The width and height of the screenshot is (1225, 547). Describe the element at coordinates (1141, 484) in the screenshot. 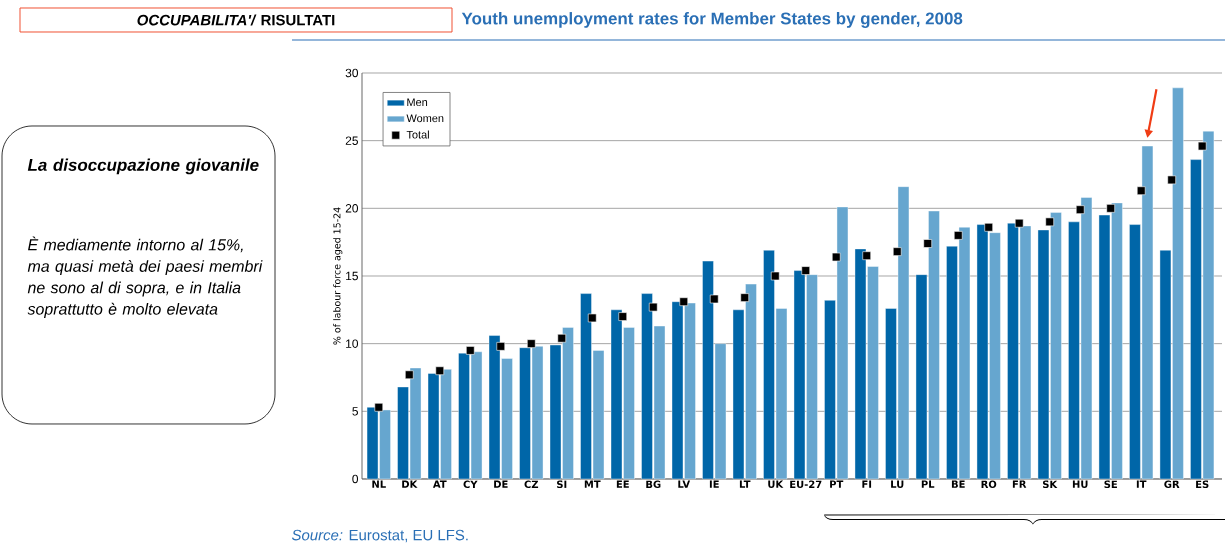

I see `x-tick-label: IT` at that location.